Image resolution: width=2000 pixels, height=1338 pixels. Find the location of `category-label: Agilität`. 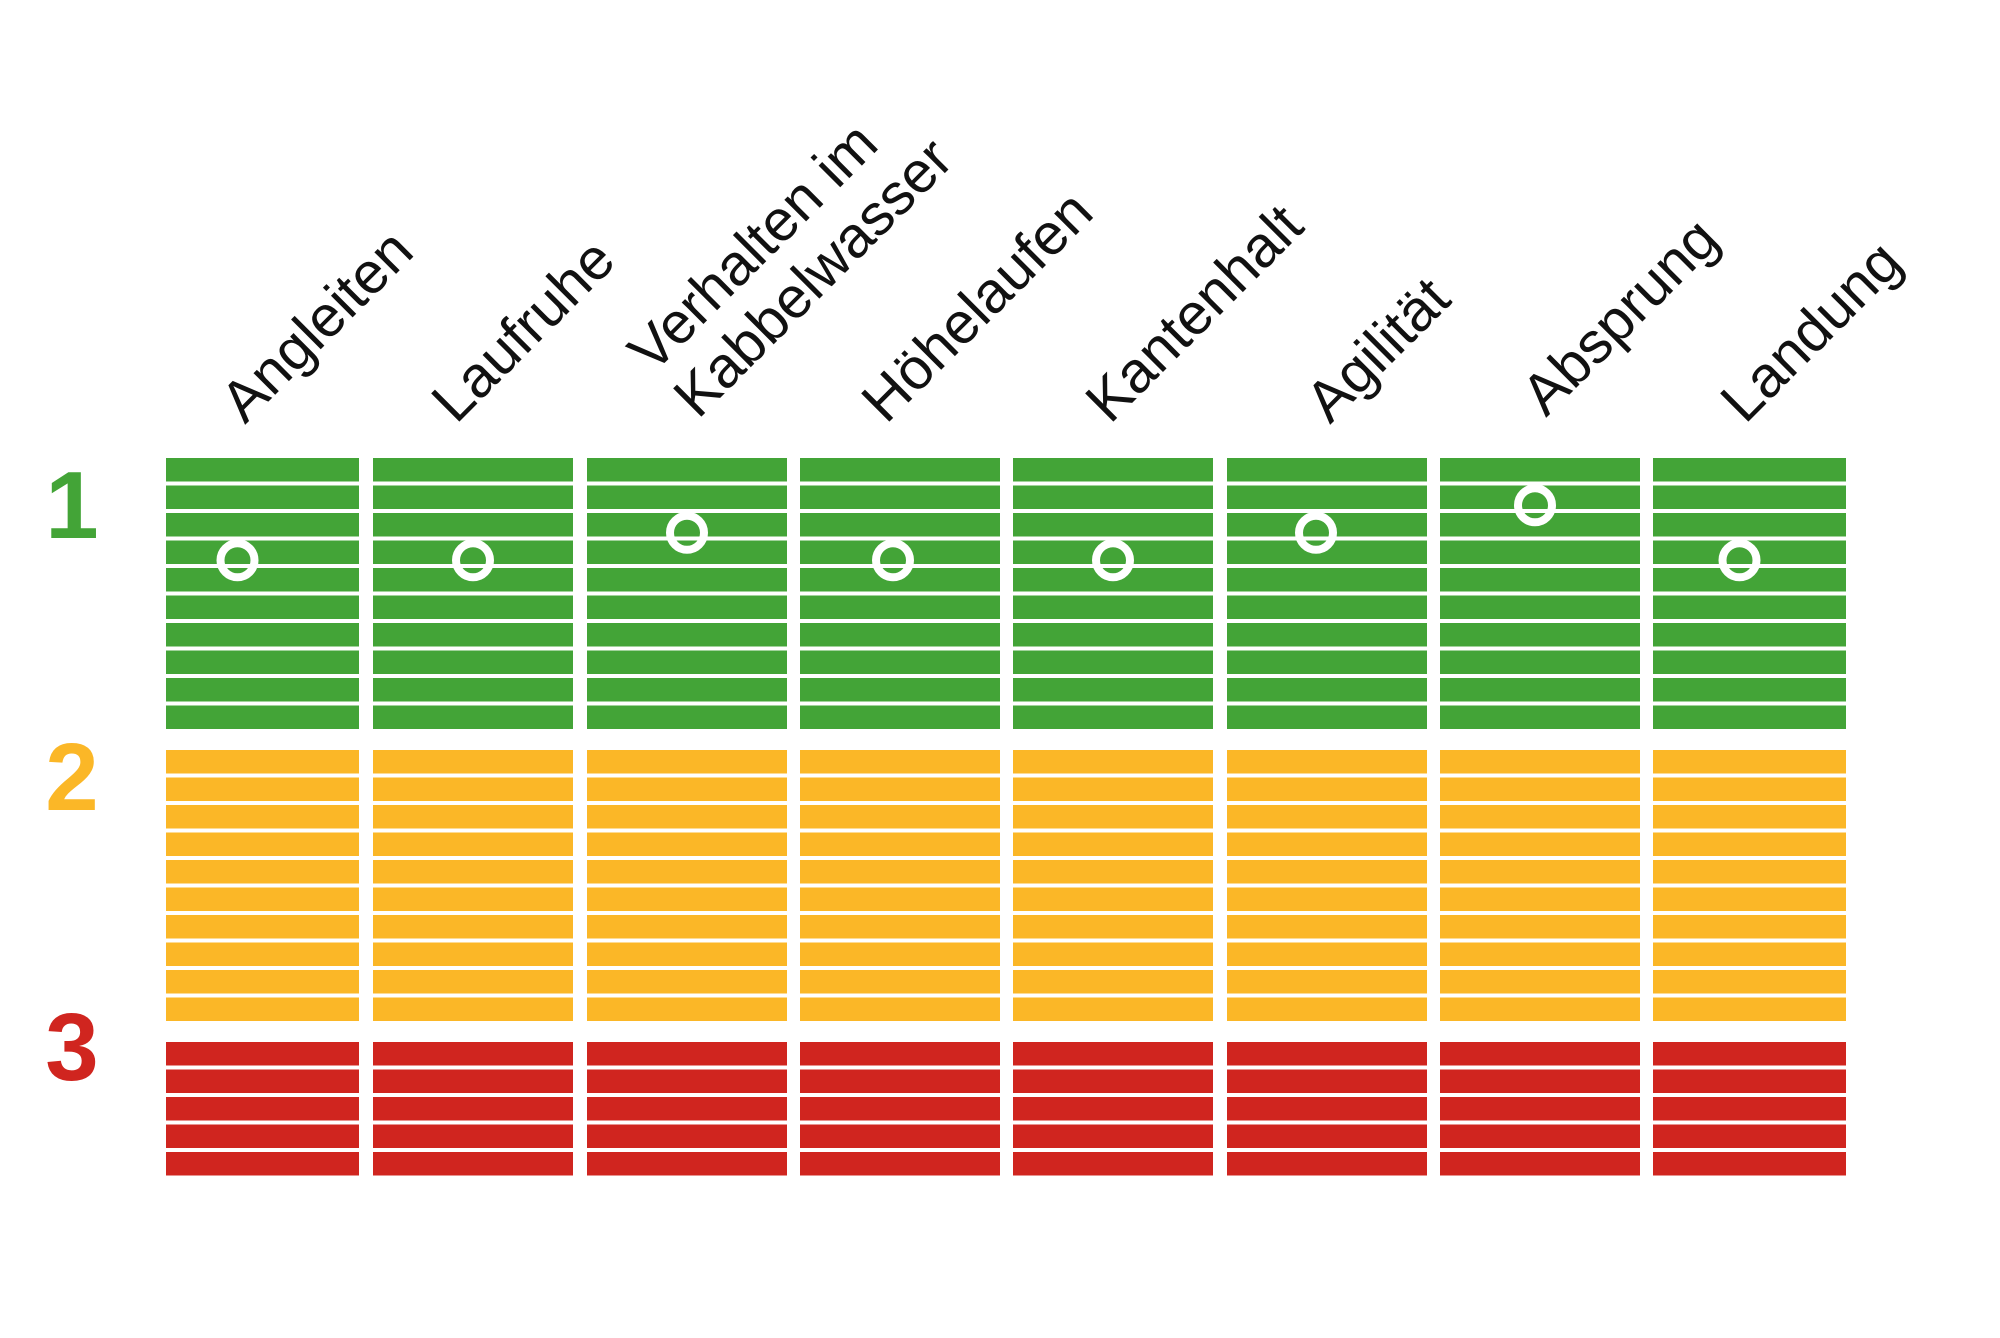

category-label: Agilität is located at coordinates (1377, 349).